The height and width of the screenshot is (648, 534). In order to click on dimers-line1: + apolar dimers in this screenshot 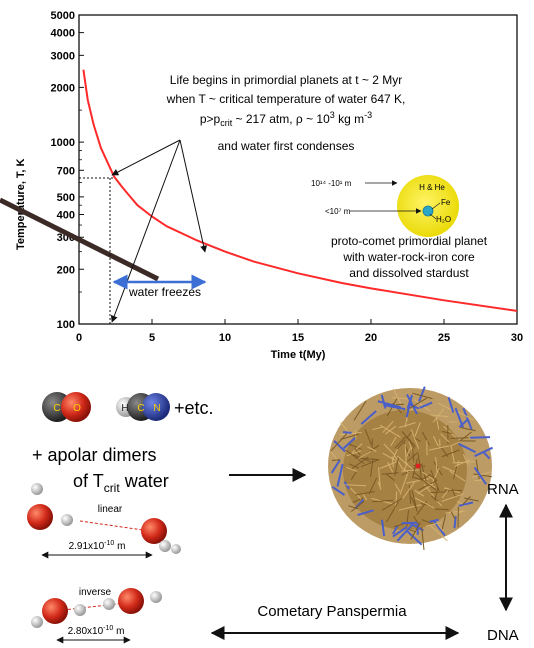, I will do `click(94, 455)`.